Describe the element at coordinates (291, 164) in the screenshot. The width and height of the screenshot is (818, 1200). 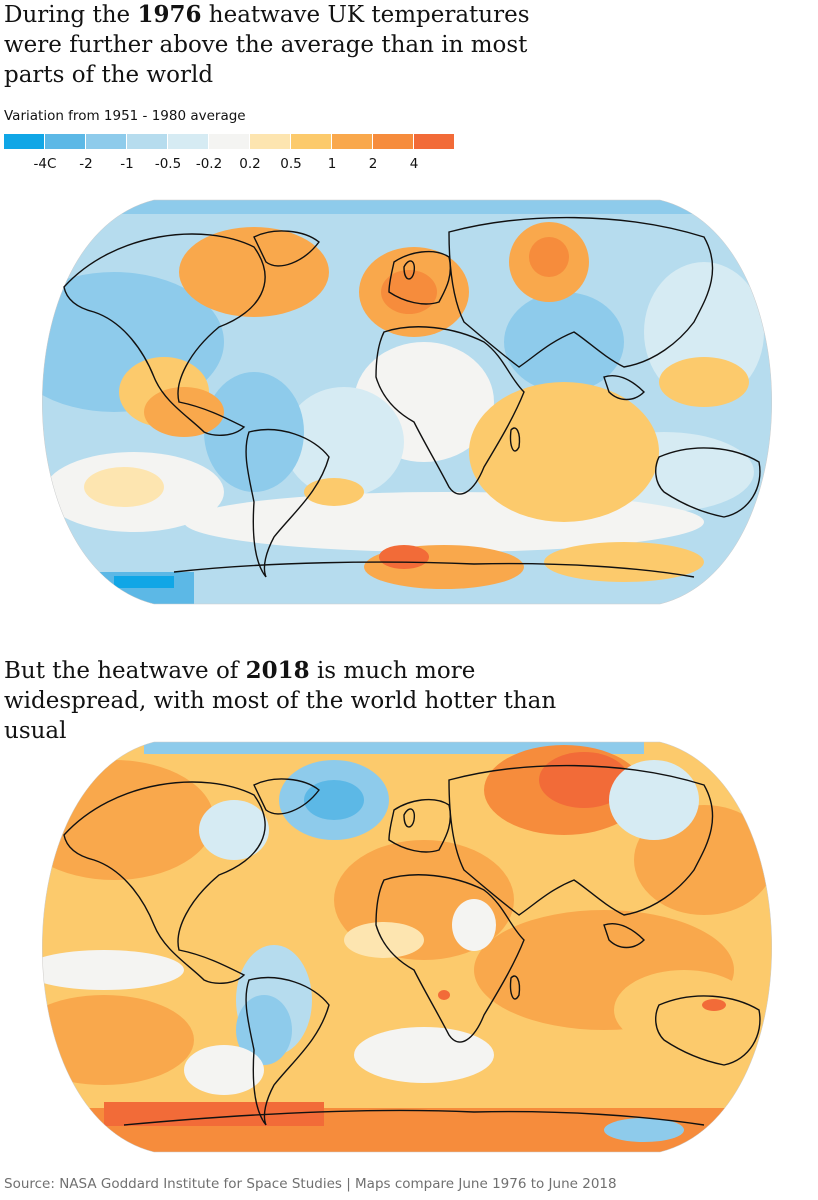
I see `legend-tick-label: 0.5` at that location.